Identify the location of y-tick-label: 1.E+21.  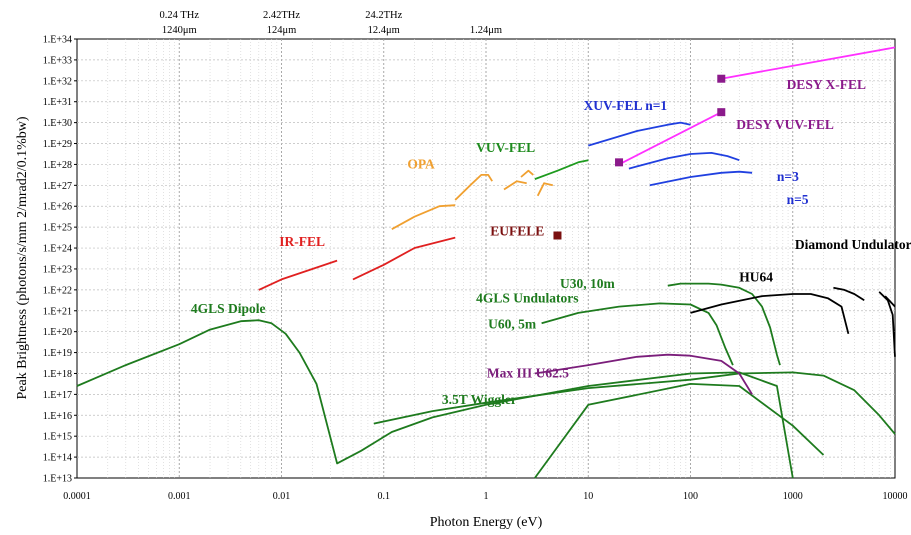
(57, 311).